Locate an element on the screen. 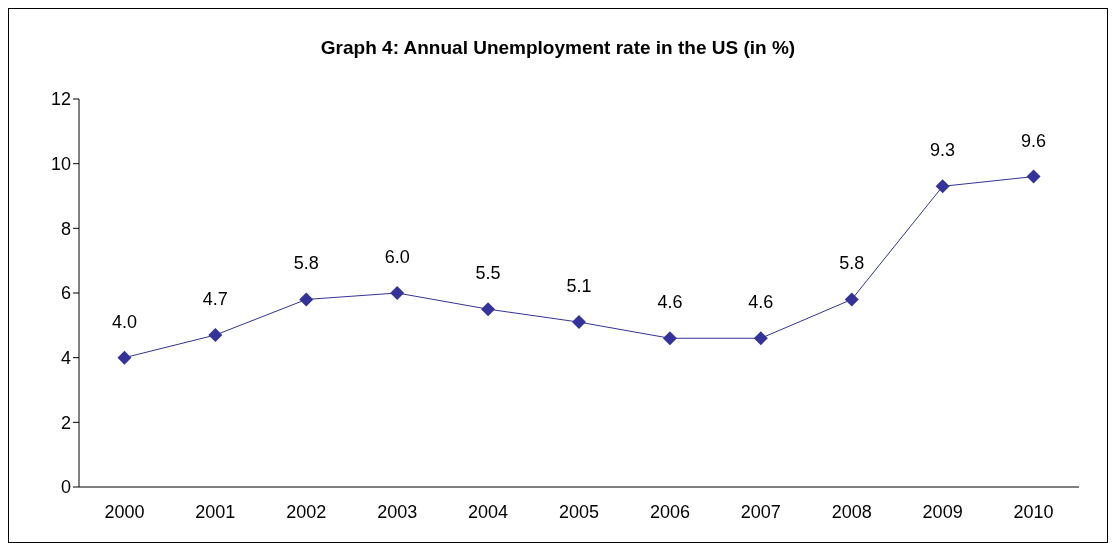  data-label: 5.1 is located at coordinates (579, 286).